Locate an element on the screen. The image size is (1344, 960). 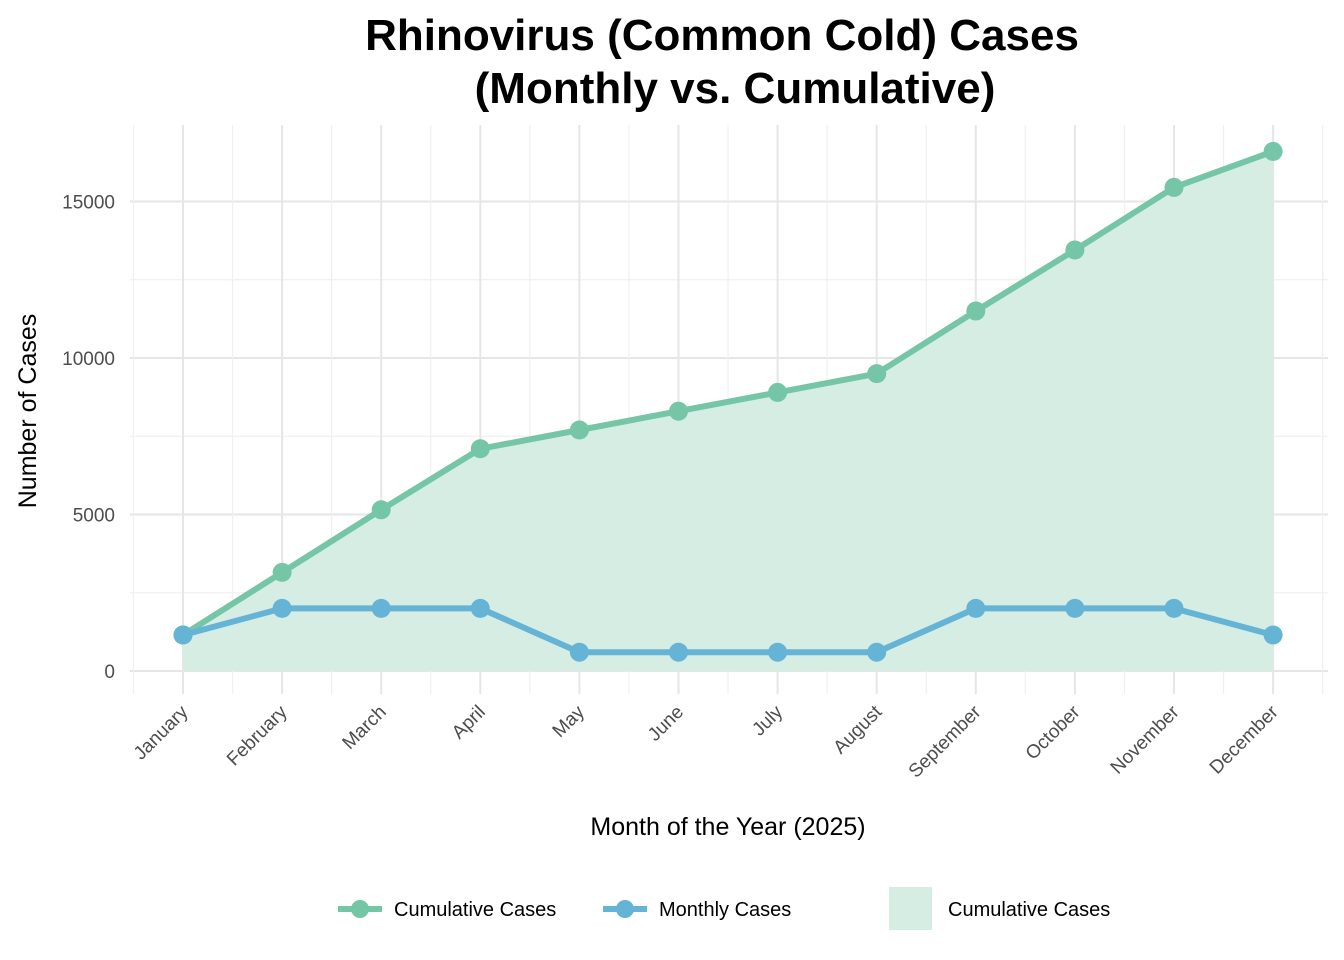
line-monthly-cases is located at coordinates (728, 630).